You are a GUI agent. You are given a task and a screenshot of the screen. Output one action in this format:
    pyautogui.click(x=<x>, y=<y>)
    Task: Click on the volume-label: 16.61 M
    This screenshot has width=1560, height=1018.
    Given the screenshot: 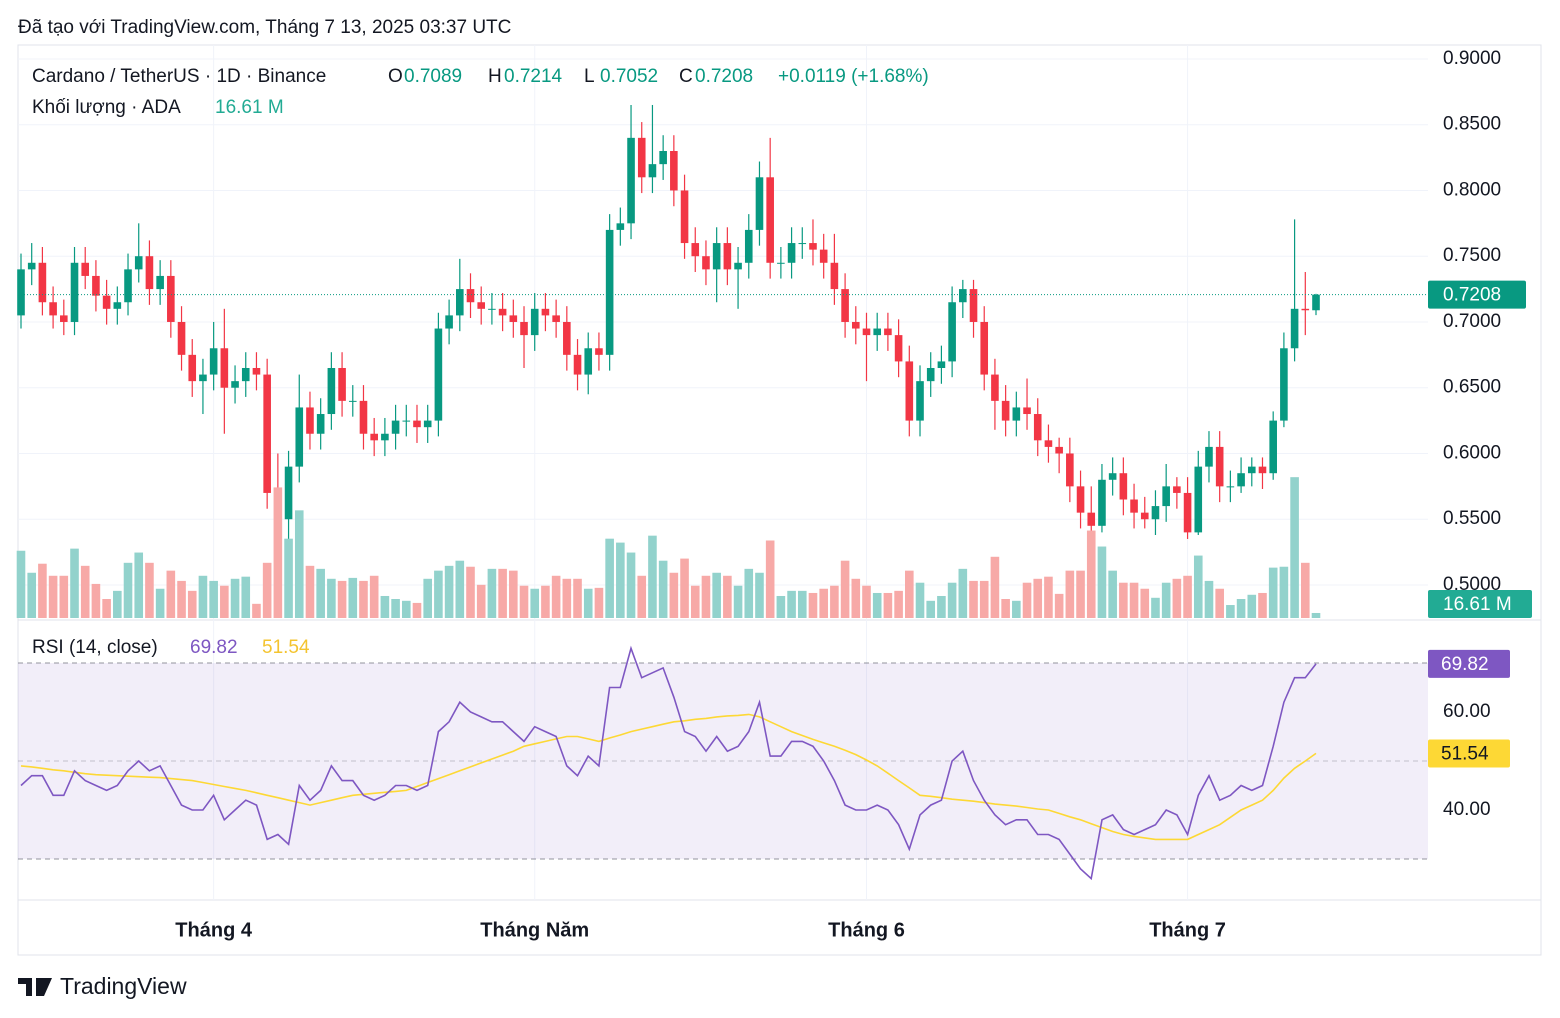 What is the action you would take?
    pyautogui.click(x=1477, y=604)
    